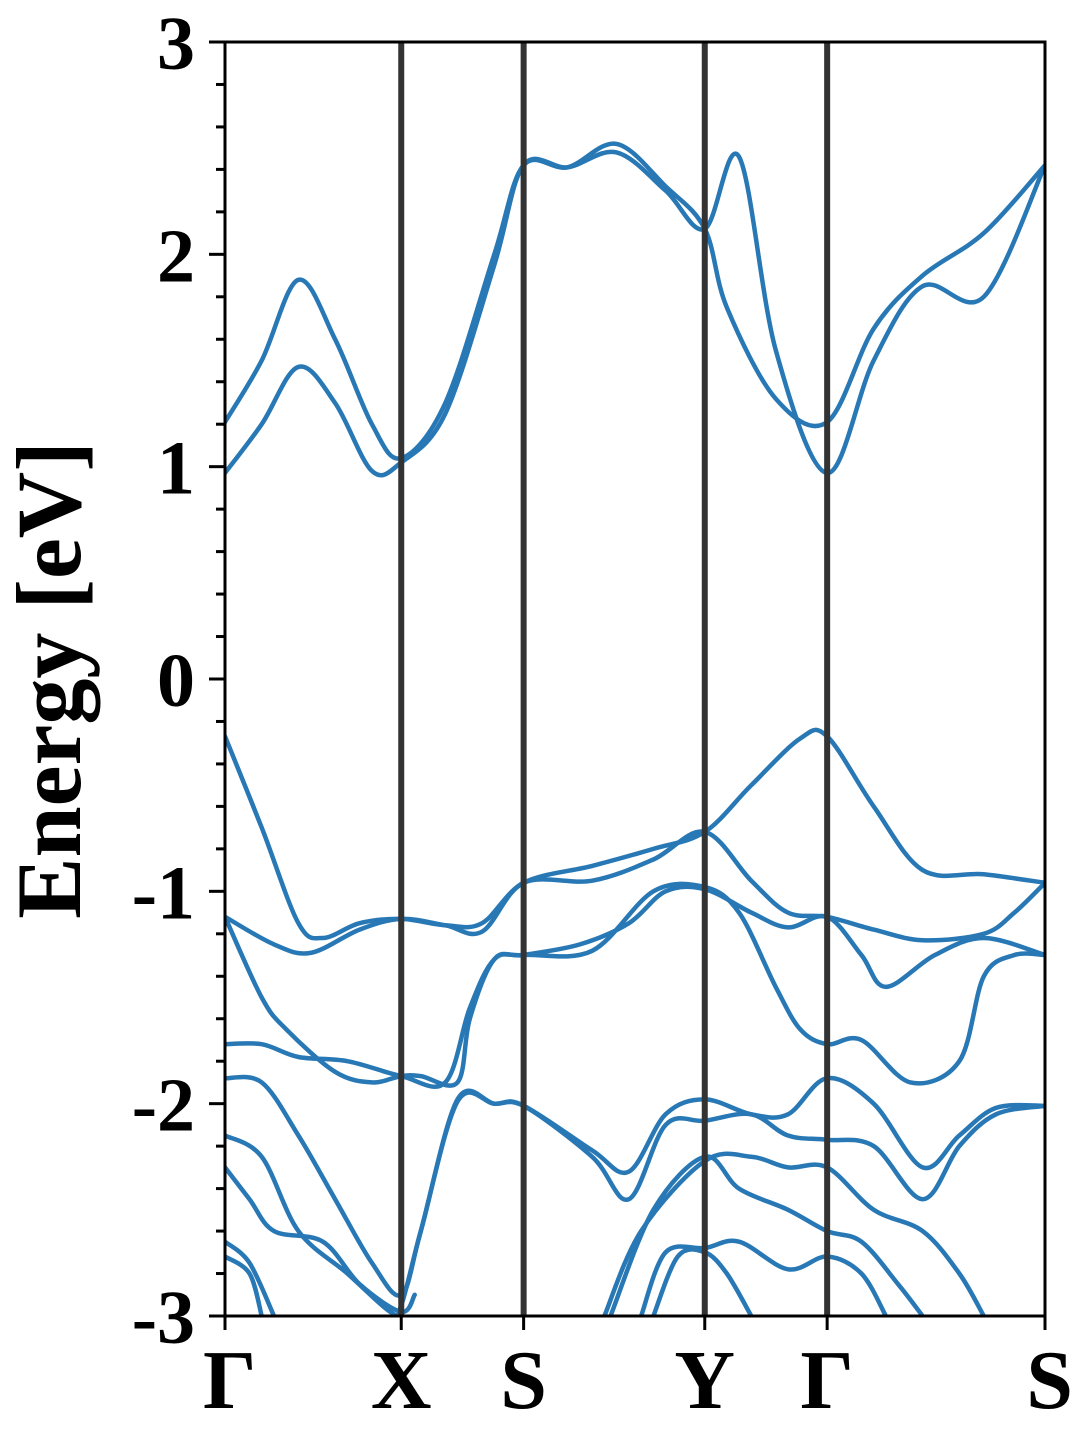 This screenshot has width=1080, height=1440. Describe the element at coordinates (163, 1106) in the screenshot. I see `y-tick-label: -2` at that location.